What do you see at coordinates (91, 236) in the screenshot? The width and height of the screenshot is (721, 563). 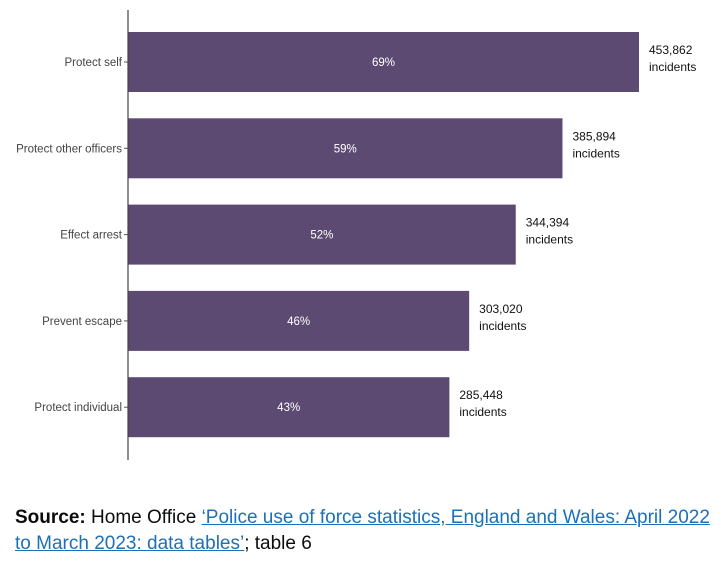 I see `category-label: Effect arrest` at bounding box center [91, 236].